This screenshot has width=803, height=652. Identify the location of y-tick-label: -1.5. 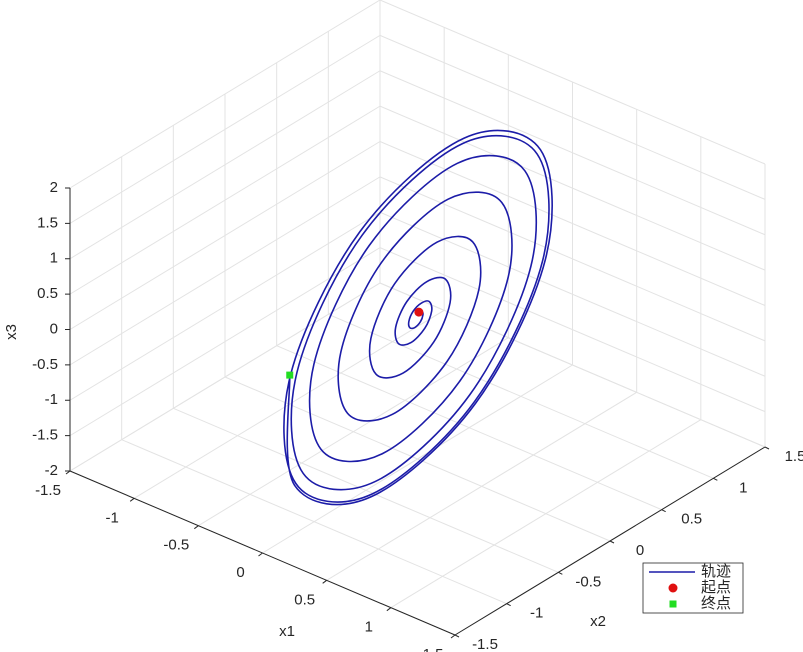
(485, 644).